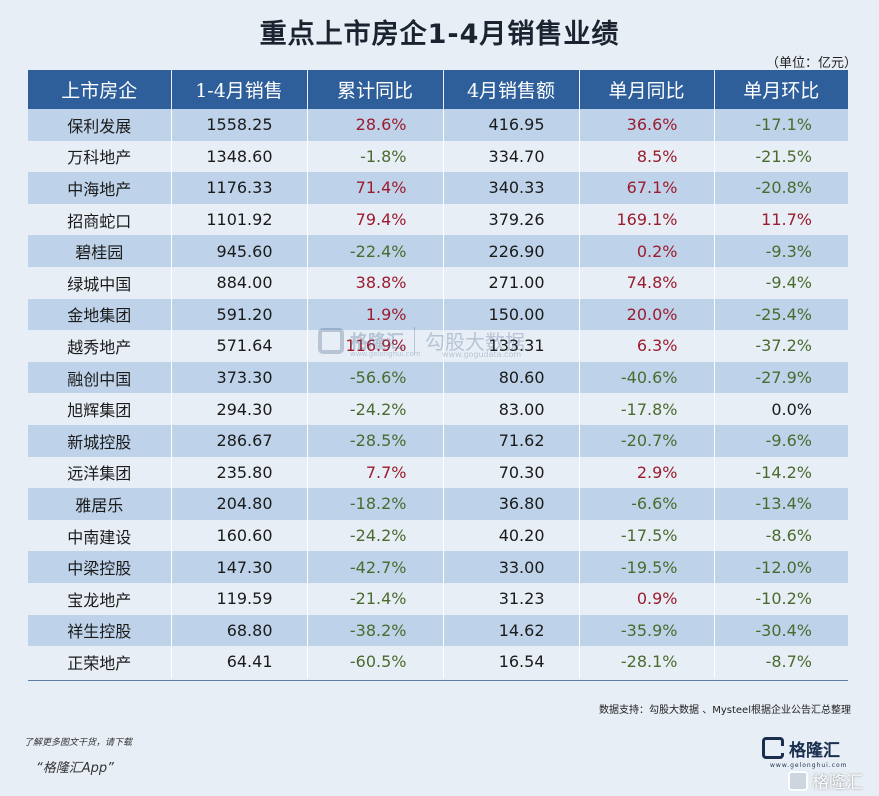 The image size is (879, 796). I want to click on percent-cell: 6.3%, so click(647, 346).